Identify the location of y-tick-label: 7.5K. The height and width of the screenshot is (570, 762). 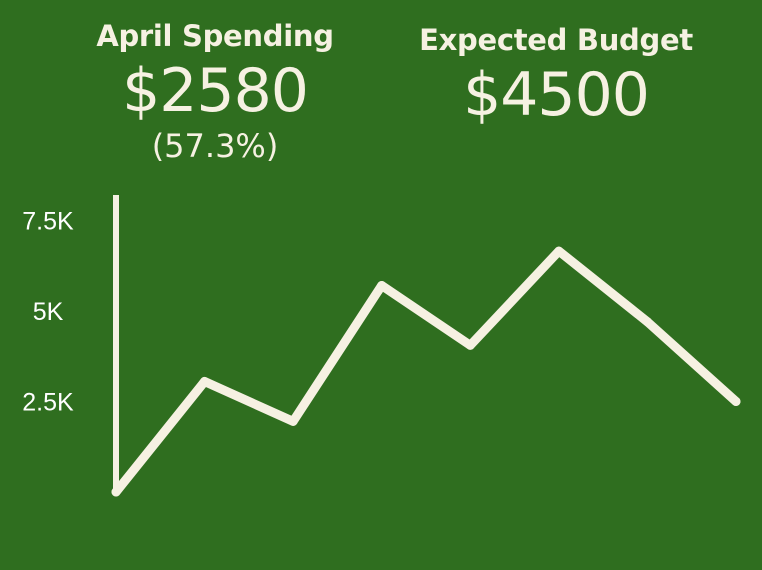
(48, 221).